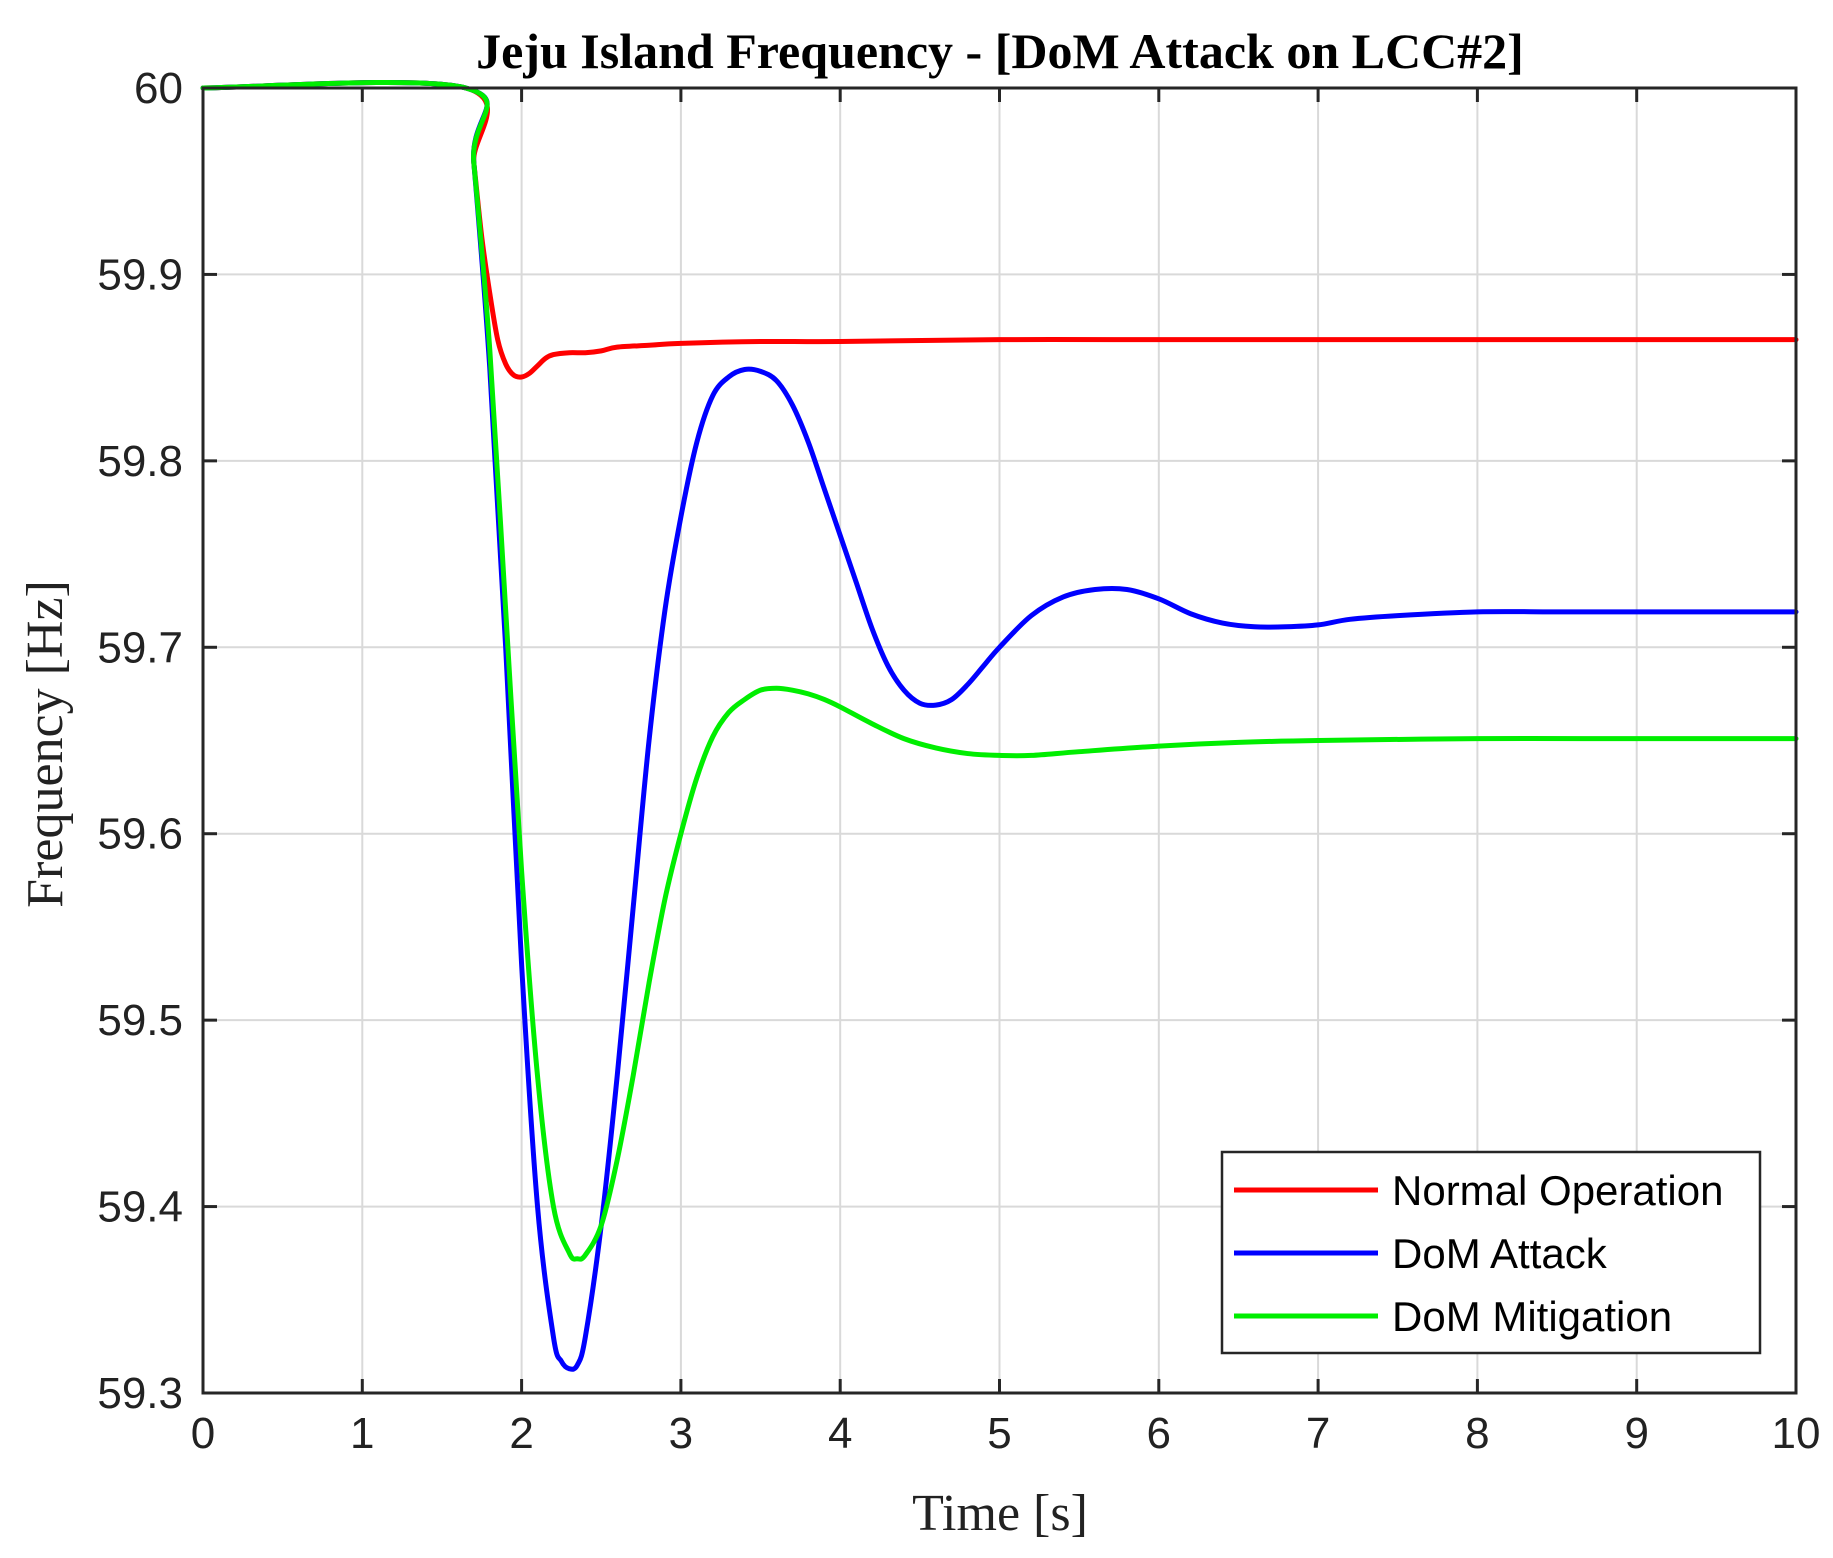 The image size is (1833, 1558). What do you see at coordinates (1500, 1253) in the screenshot?
I see `legend-label-dom-attack: DoM Attack` at bounding box center [1500, 1253].